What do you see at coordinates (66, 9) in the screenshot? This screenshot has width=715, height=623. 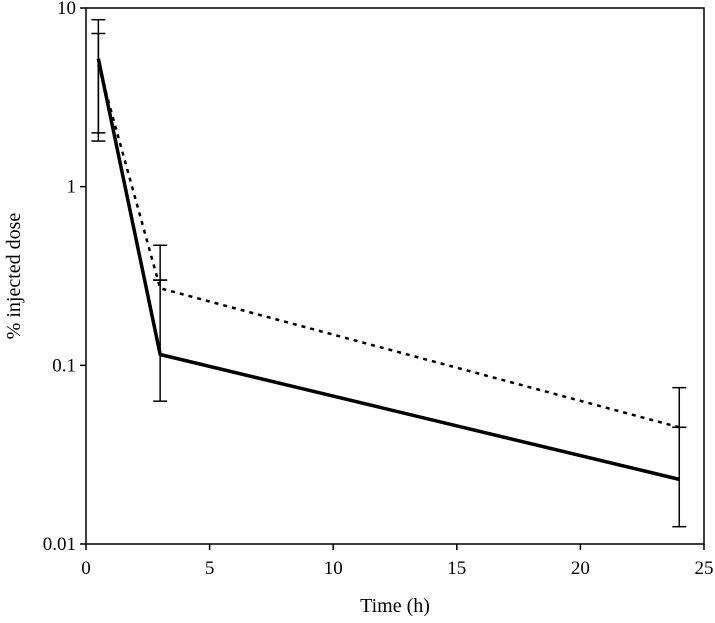 I see `y-tick-label: 10` at bounding box center [66, 9].